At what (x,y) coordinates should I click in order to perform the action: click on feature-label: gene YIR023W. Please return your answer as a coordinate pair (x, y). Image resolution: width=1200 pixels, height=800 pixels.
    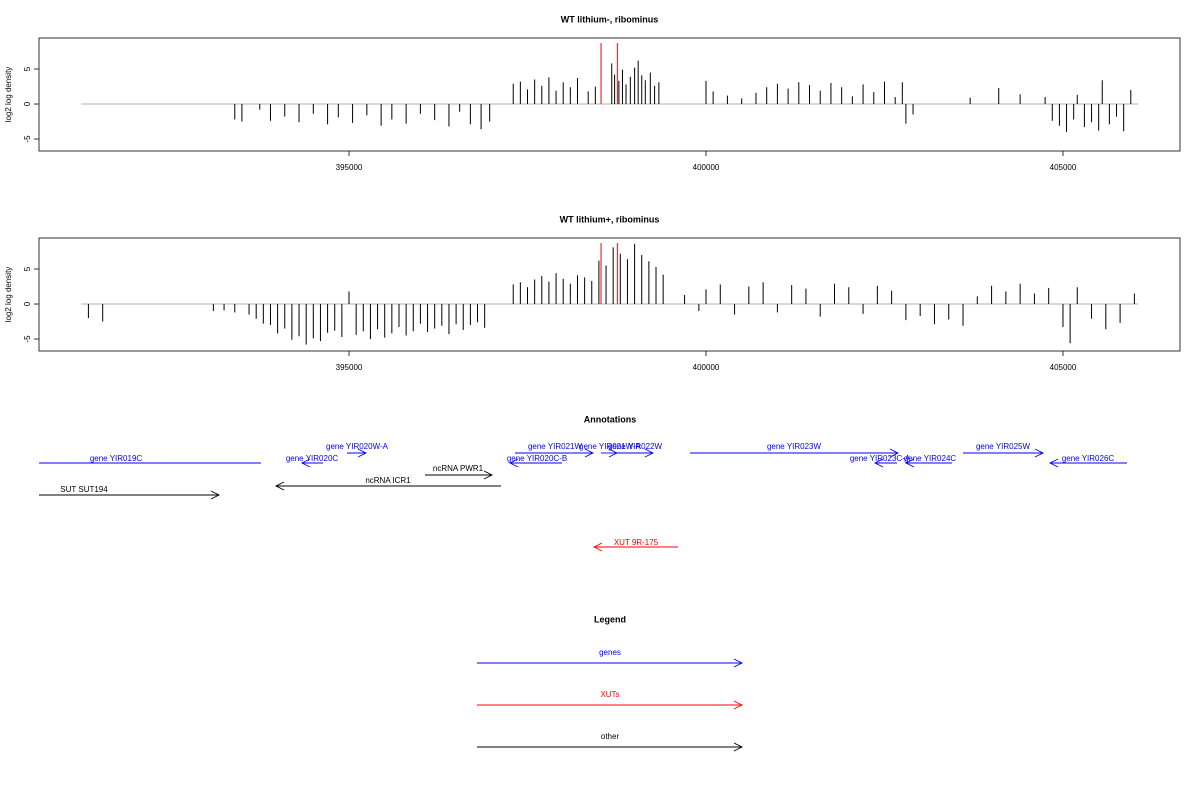
    Looking at the image, I should click on (794, 446).